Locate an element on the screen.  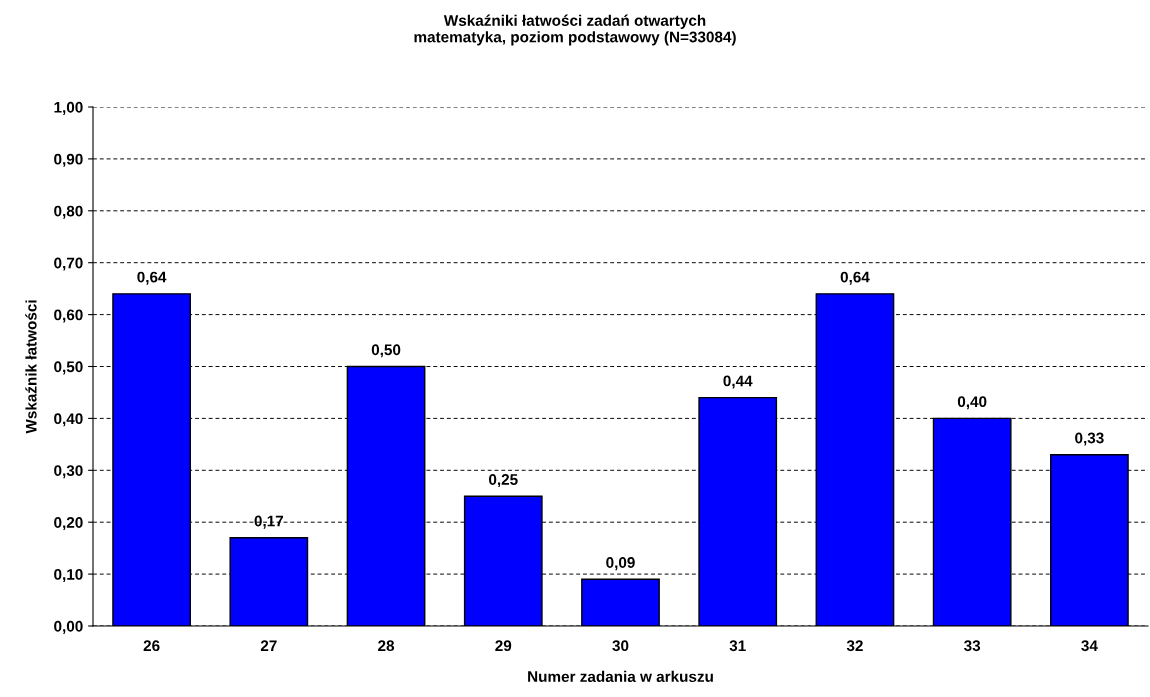
data-label: 0,40 is located at coordinates (972, 403).